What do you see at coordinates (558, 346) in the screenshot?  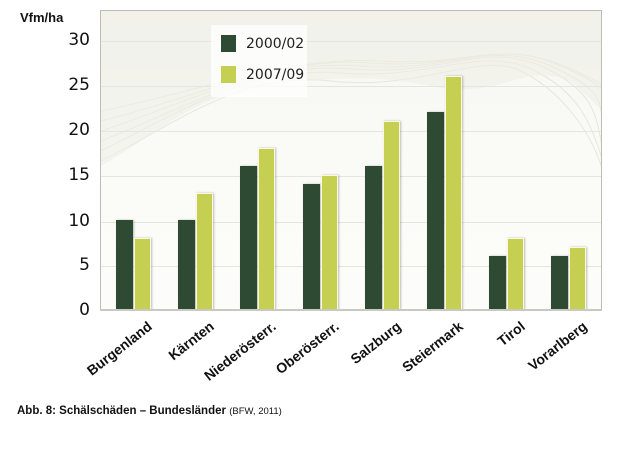 I see `x-tick-label: Vorarlberg` at bounding box center [558, 346].